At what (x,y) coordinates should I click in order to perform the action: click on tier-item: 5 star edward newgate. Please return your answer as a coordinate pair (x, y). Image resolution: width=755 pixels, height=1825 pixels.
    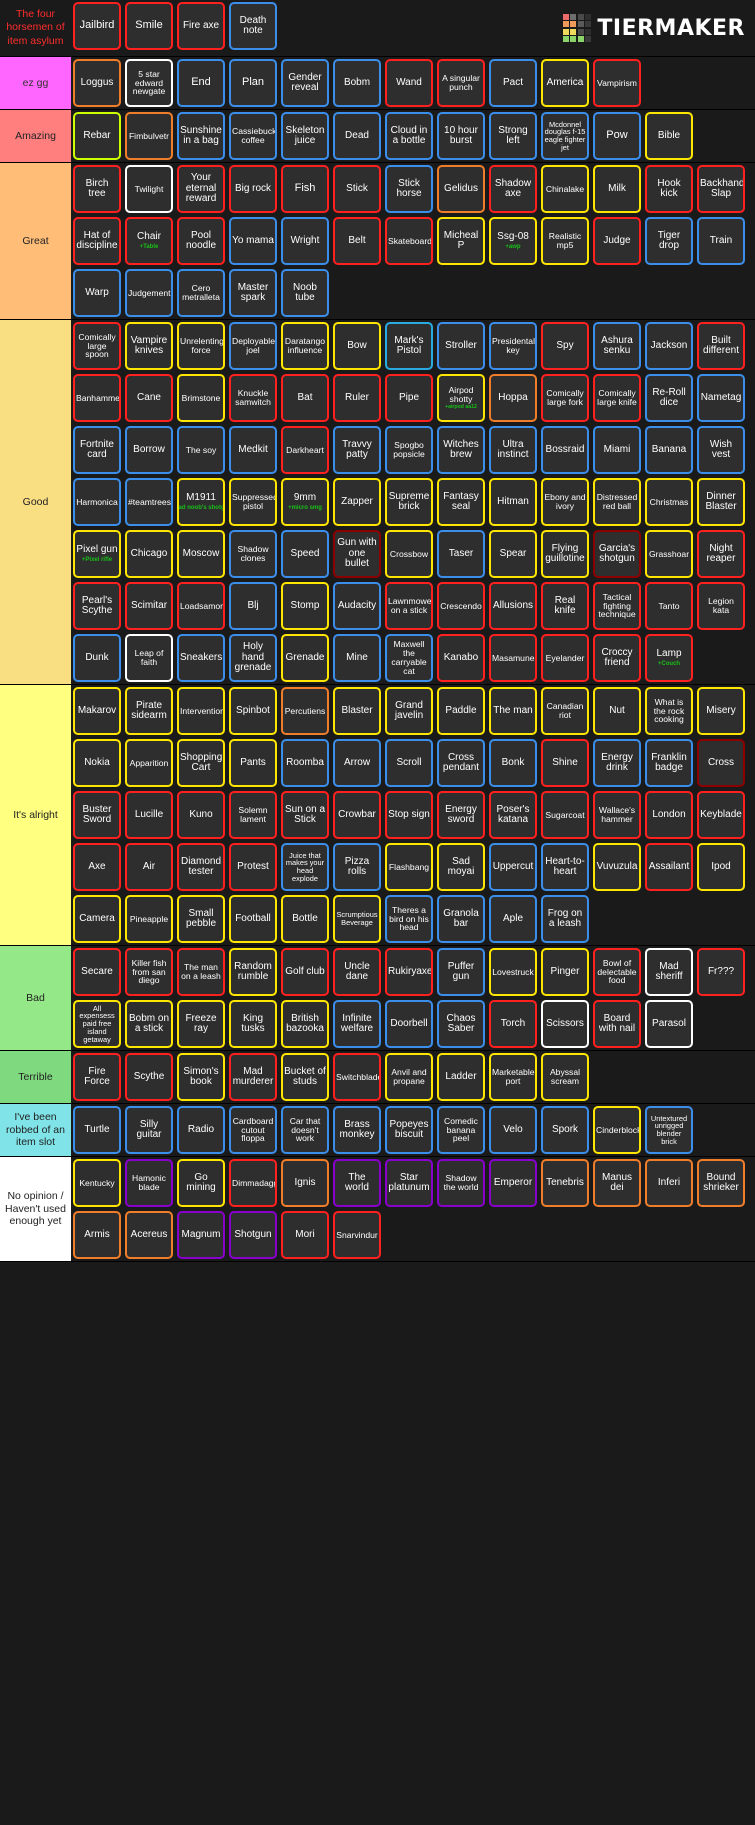
    Looking at the image, I should click on (149, 83).